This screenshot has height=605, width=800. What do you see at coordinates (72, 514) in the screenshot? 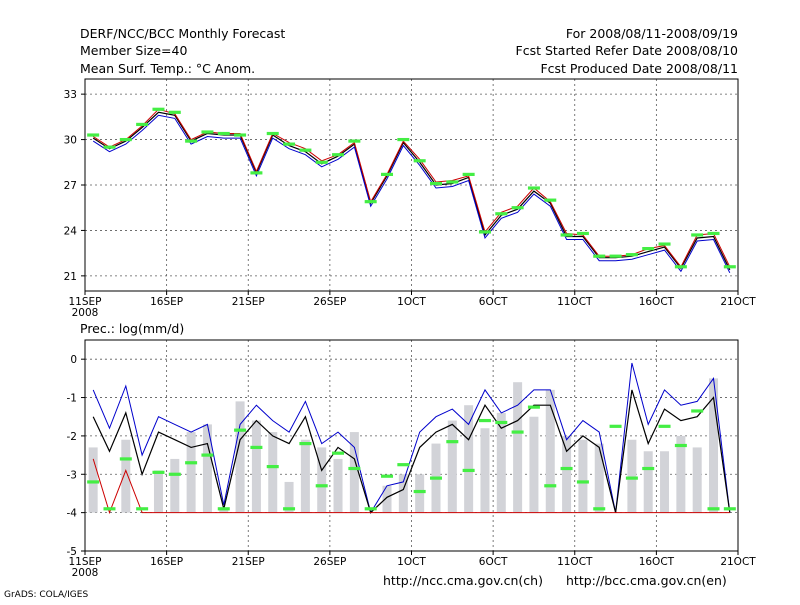
I see `y-tick-label: -4` at bounding box center [72, 514].